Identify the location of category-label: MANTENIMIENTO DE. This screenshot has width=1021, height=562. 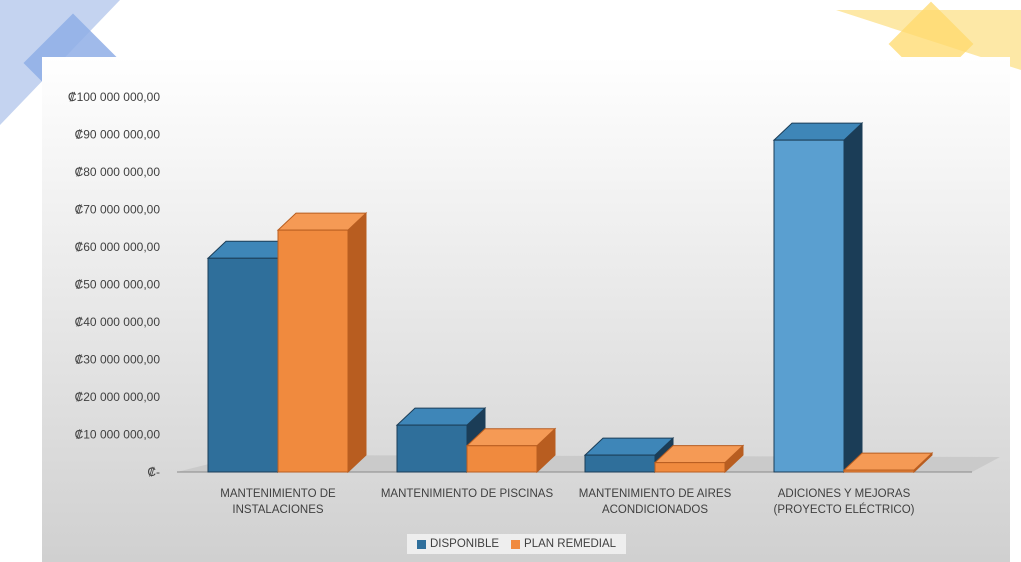
(278, 494).